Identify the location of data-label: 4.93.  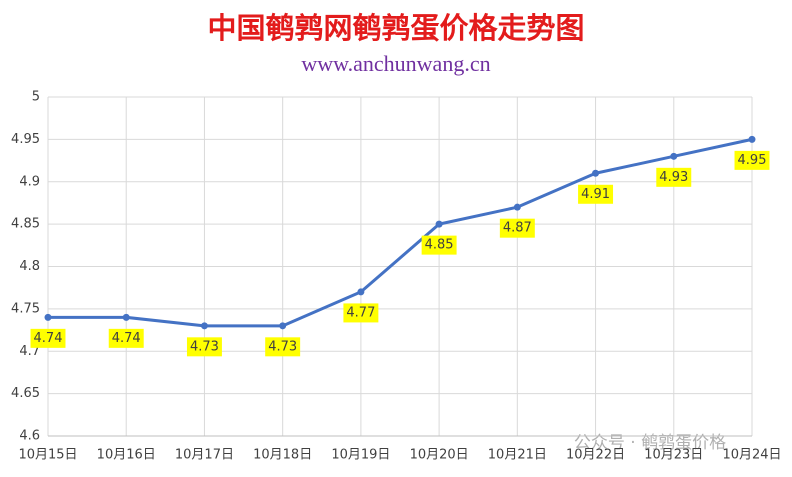
(673, 177).